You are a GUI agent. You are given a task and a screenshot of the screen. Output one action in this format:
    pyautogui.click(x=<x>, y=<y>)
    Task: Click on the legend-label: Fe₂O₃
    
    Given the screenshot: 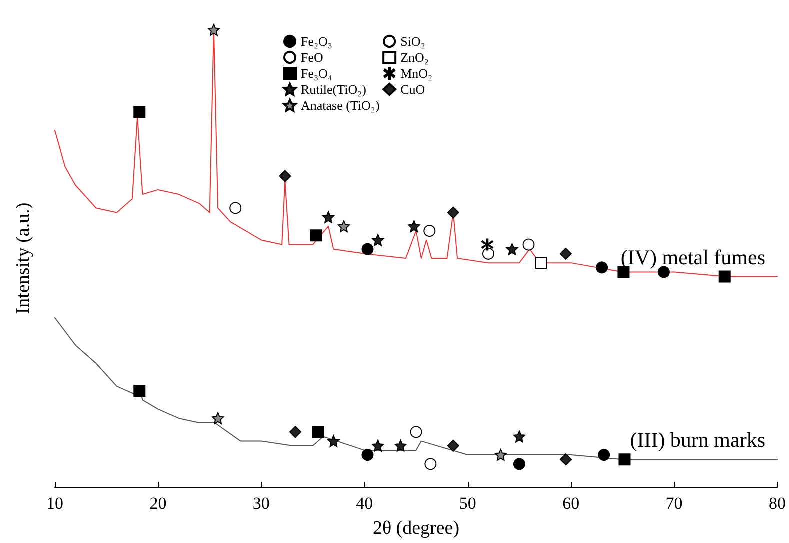 What is the action you would take?
    pyautogui.click(x=316, y=41)
    